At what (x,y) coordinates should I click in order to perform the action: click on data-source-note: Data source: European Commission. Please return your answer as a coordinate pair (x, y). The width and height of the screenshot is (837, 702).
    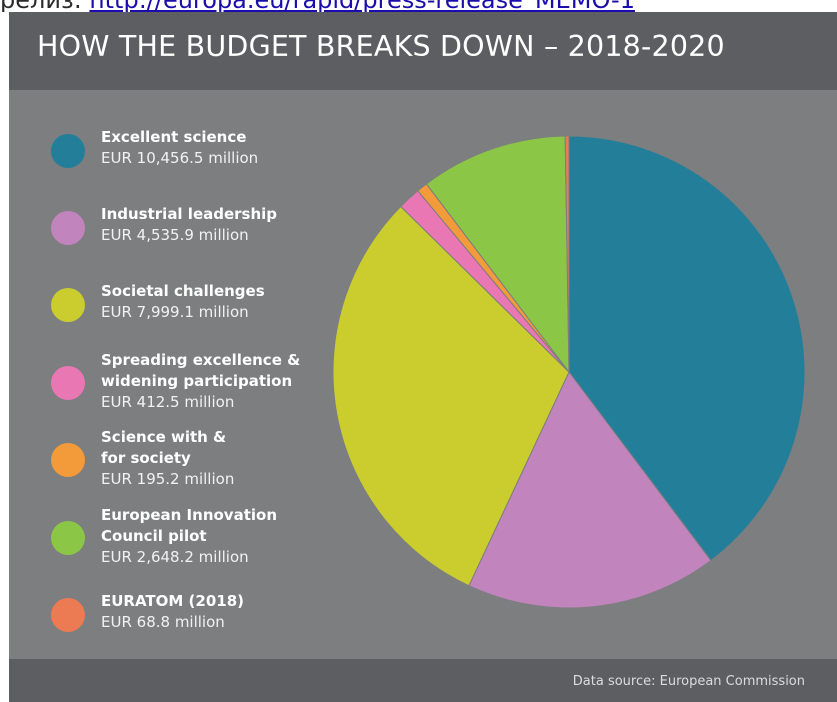
    Looking at the image, I should click on (688, 681).